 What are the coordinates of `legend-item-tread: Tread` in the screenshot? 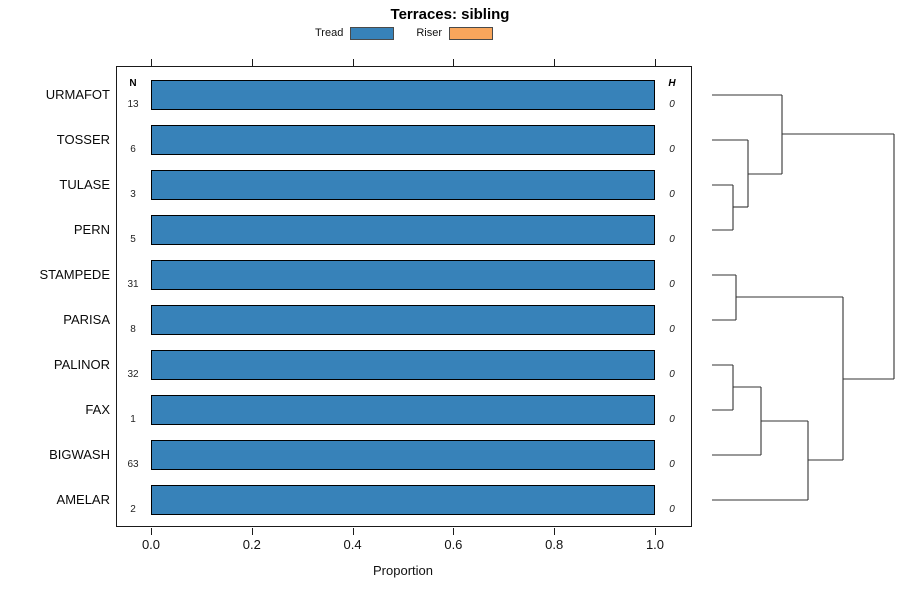 It's located at (355, 33).